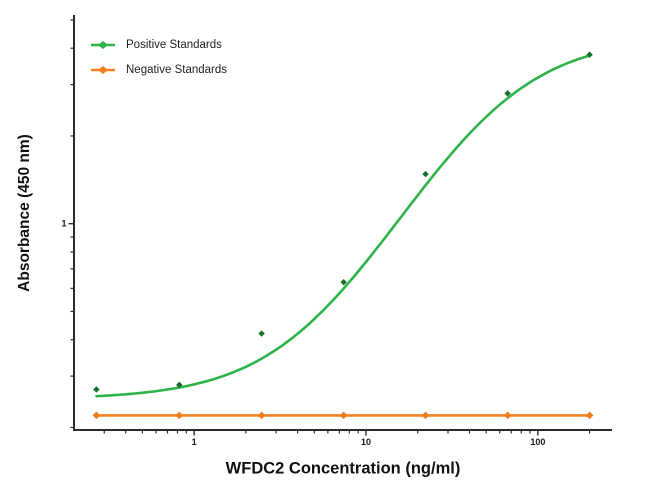 The image size is (650, 491). What do you see at coordinates (343, 468) in the screenshot?
I see `x-axis-title: WFDC2 Concentration (ng/ml)` at bounding box center [343, 468].